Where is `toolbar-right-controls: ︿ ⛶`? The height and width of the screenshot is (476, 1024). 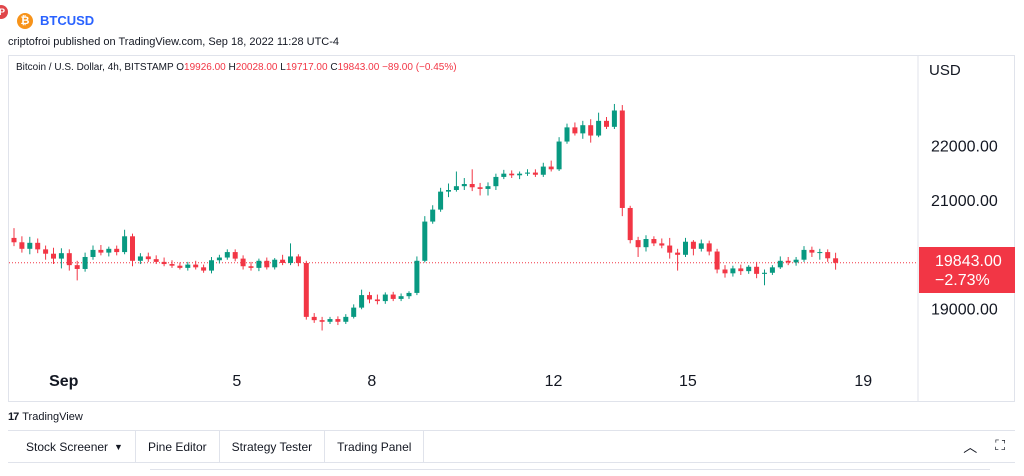
toolbar-right-controls: ︿ ⛶ is located at coordinates (984, 447).